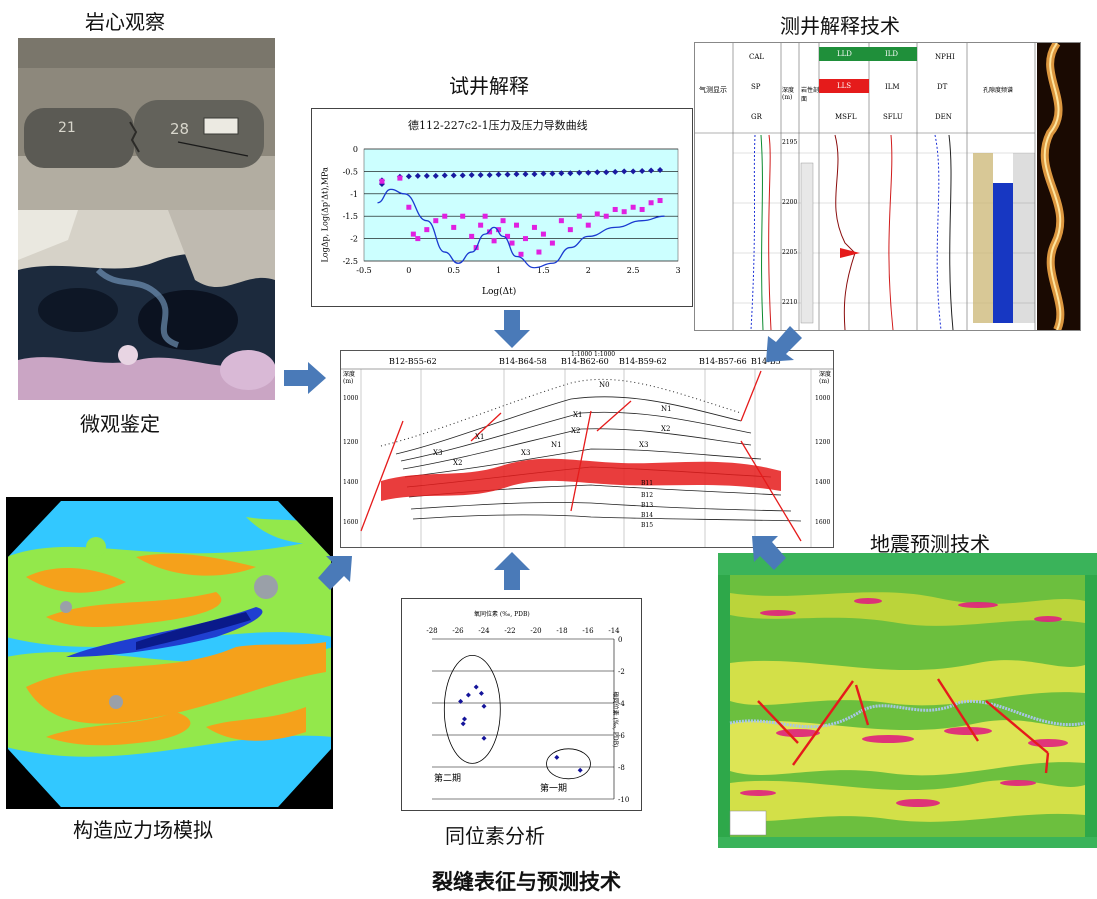 This screenshot has height=899, width=1097. Describe the element at coordinates (593, 354) in the screenshot. I see `section-header: 1:1000 1:1000` at that location.